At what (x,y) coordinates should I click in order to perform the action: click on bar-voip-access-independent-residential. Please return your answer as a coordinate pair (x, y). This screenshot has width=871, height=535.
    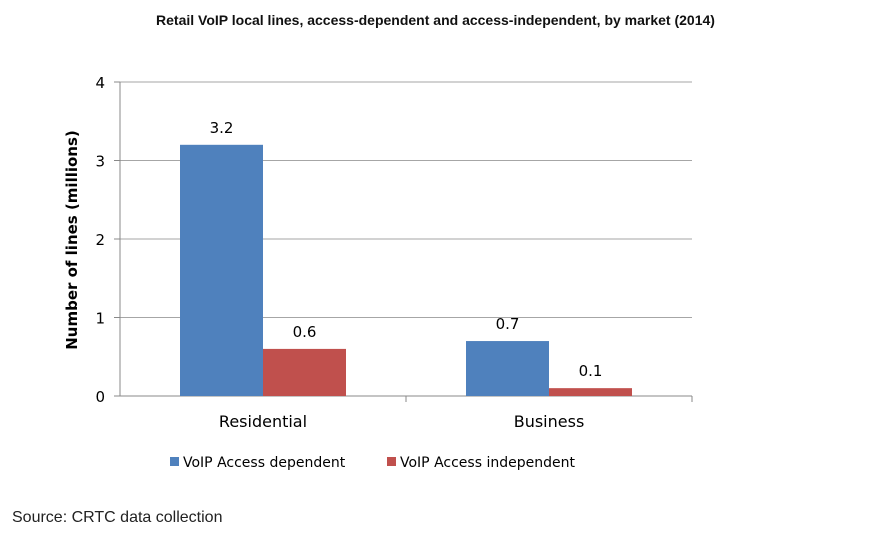
    Looking at the image, I should click on (304, 372).